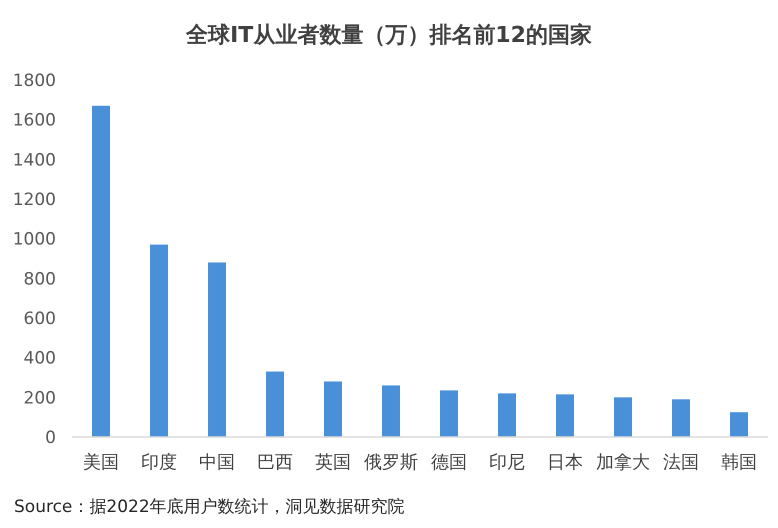 The image size is (778, 528). I want to click on y-tick-label: 1200, so click(34, 200).